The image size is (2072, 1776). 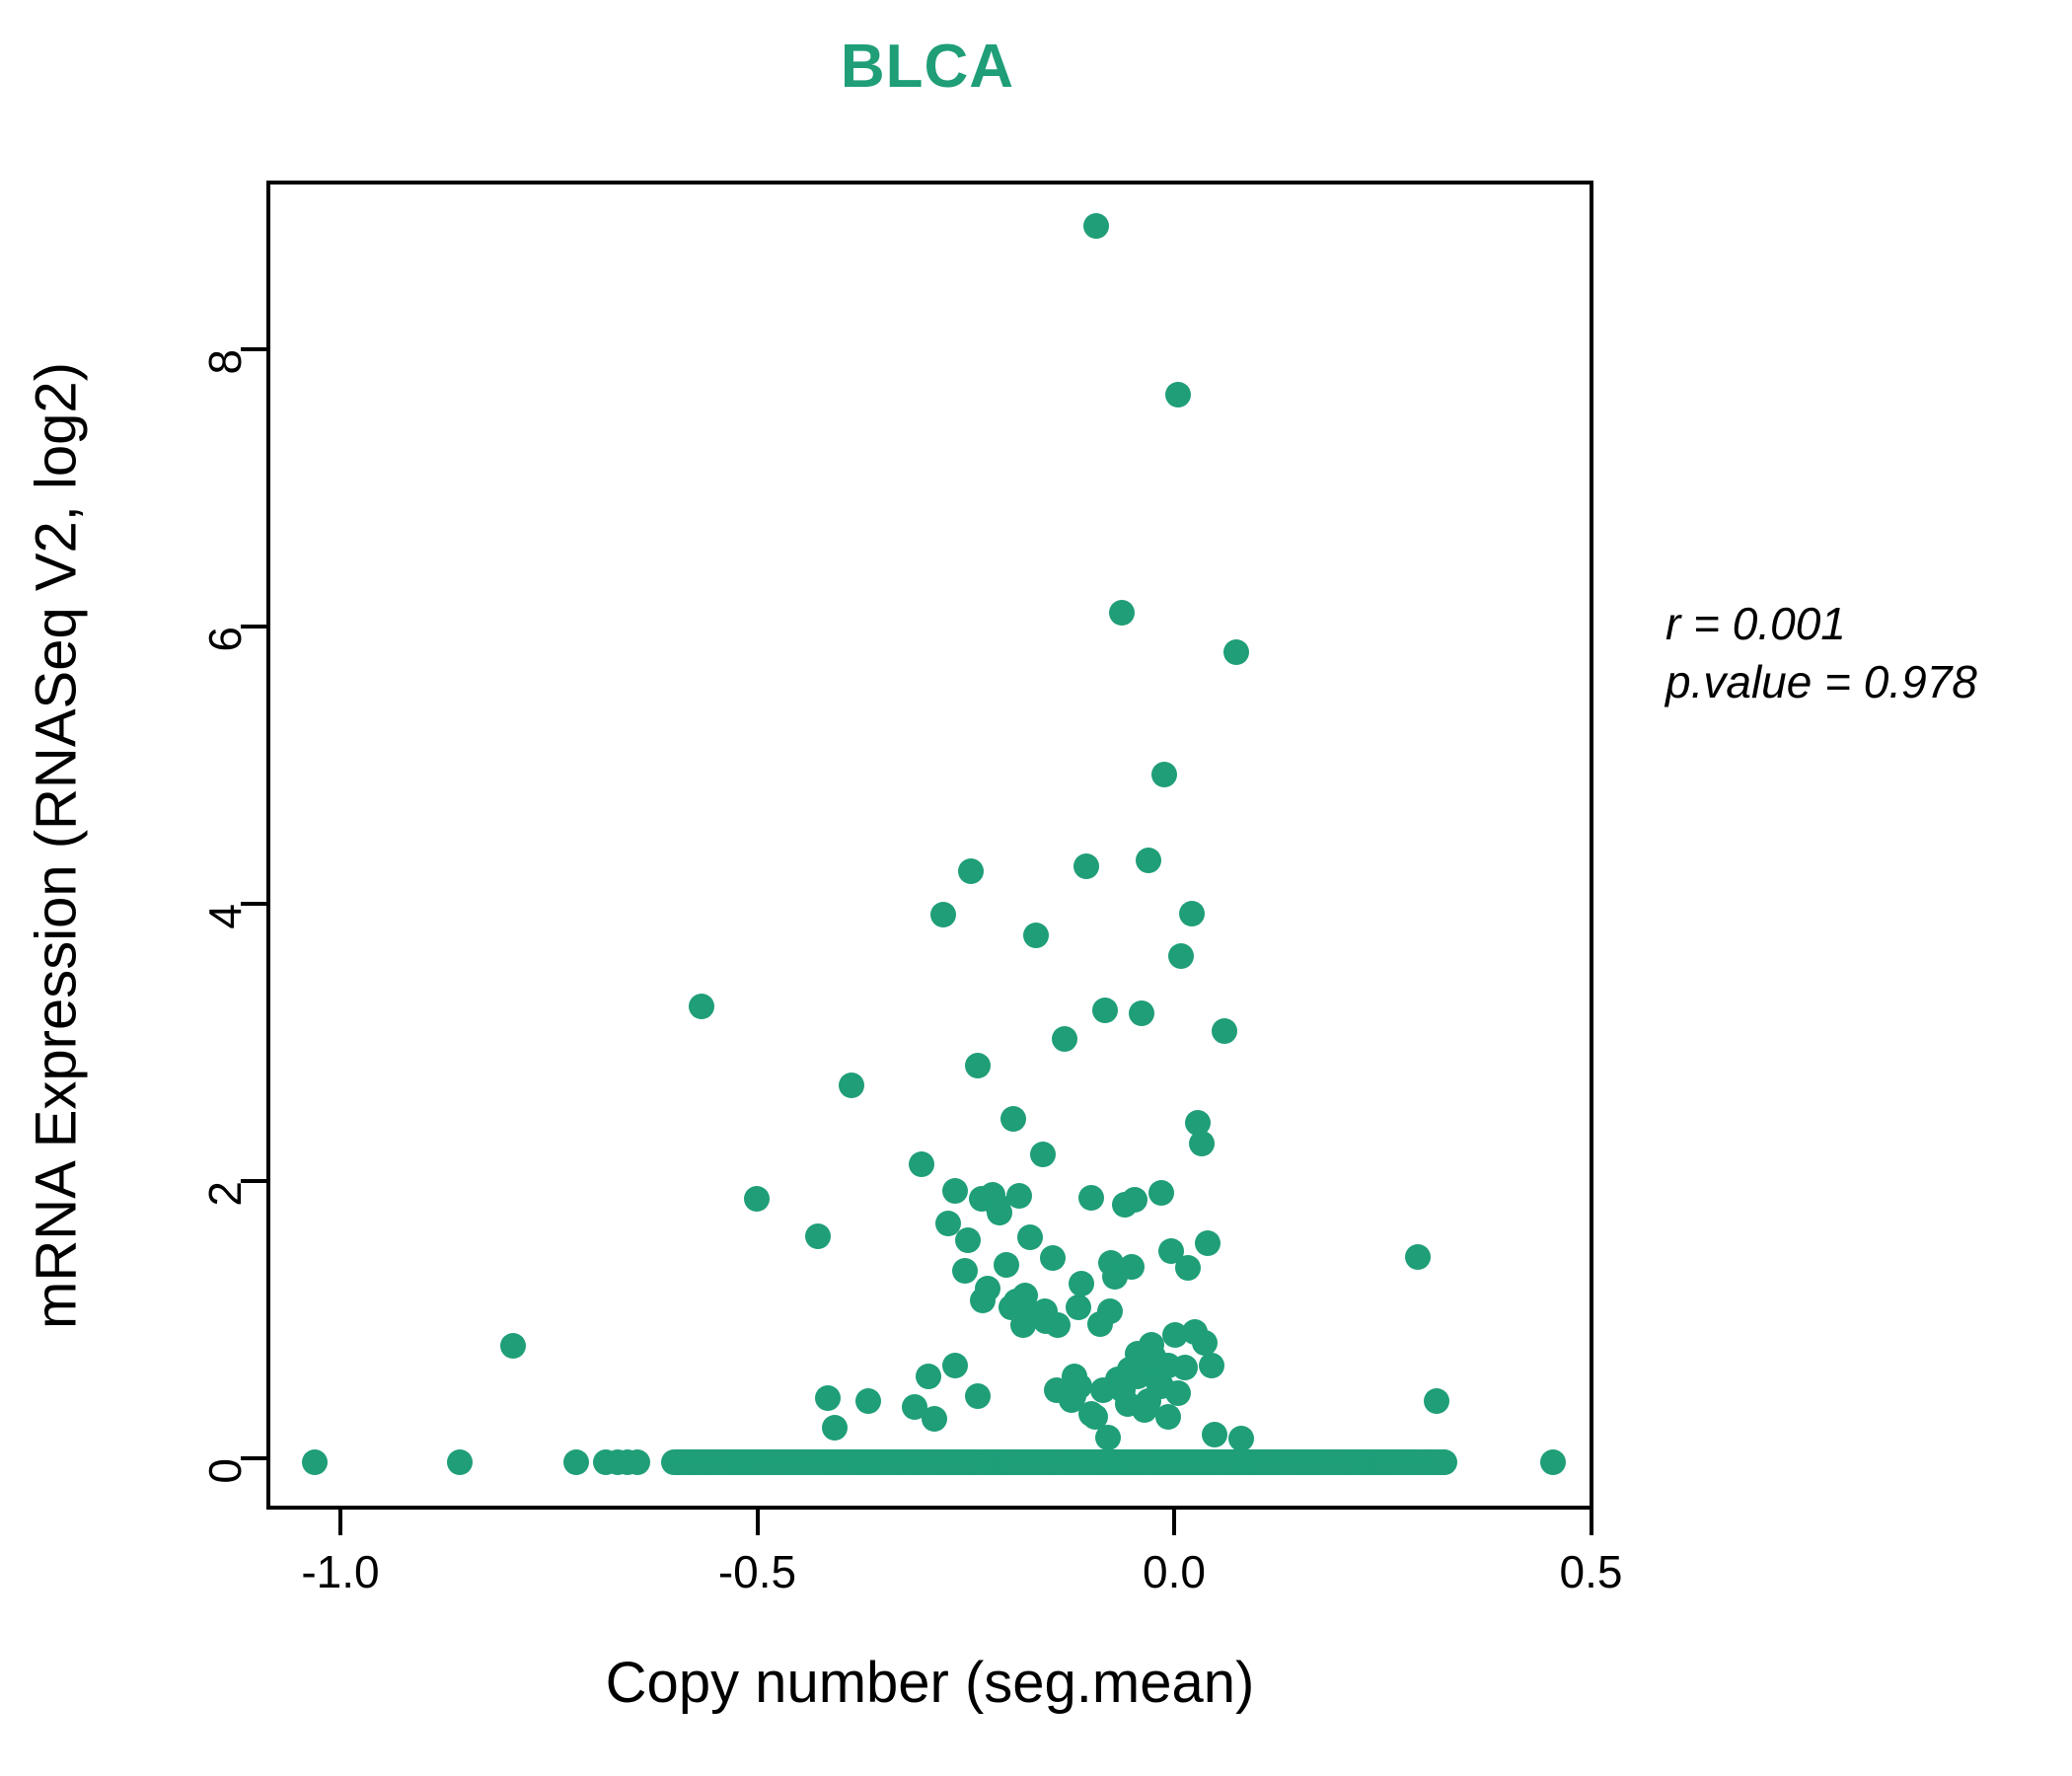 What do you see at coordinates (225, 917) in the screenshot?
I see `y-axis-tick-label-text: 4` at bounding box center [225, 917].